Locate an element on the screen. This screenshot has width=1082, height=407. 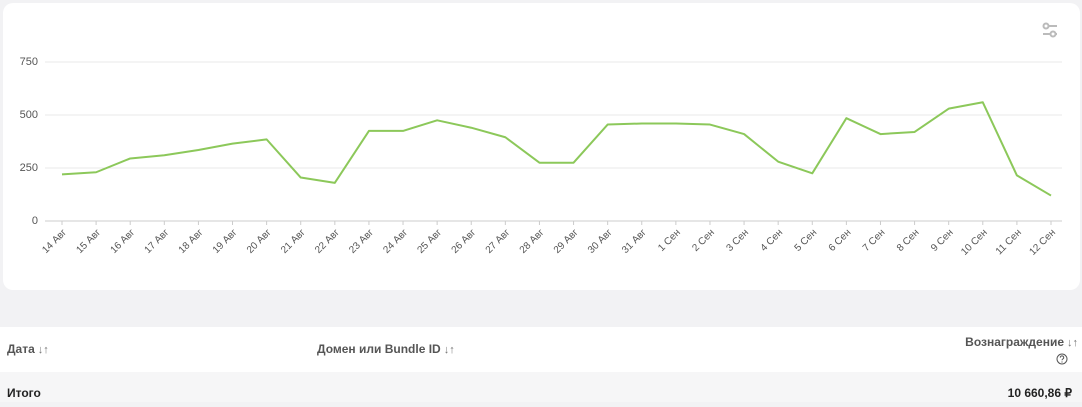
x-tick-label: 14 Авг is located at coordinates (54, 241).